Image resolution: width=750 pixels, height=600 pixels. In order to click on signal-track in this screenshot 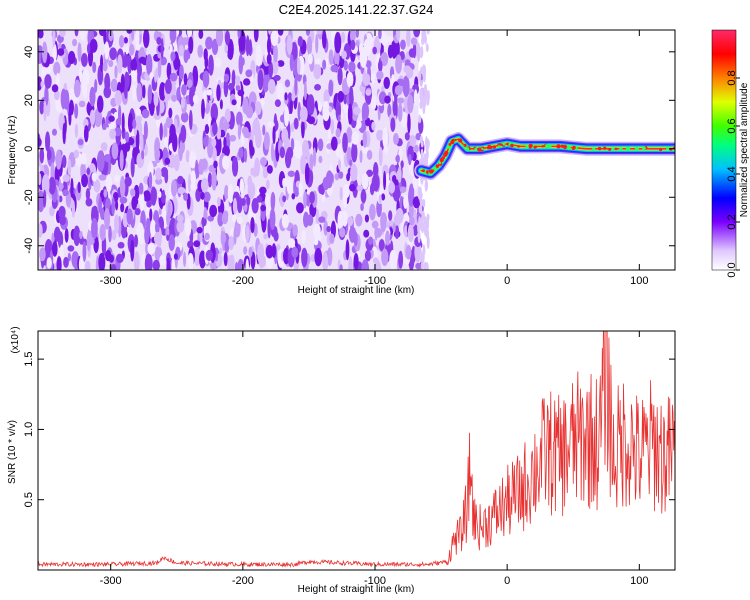, I will do `click(544, 156)`.